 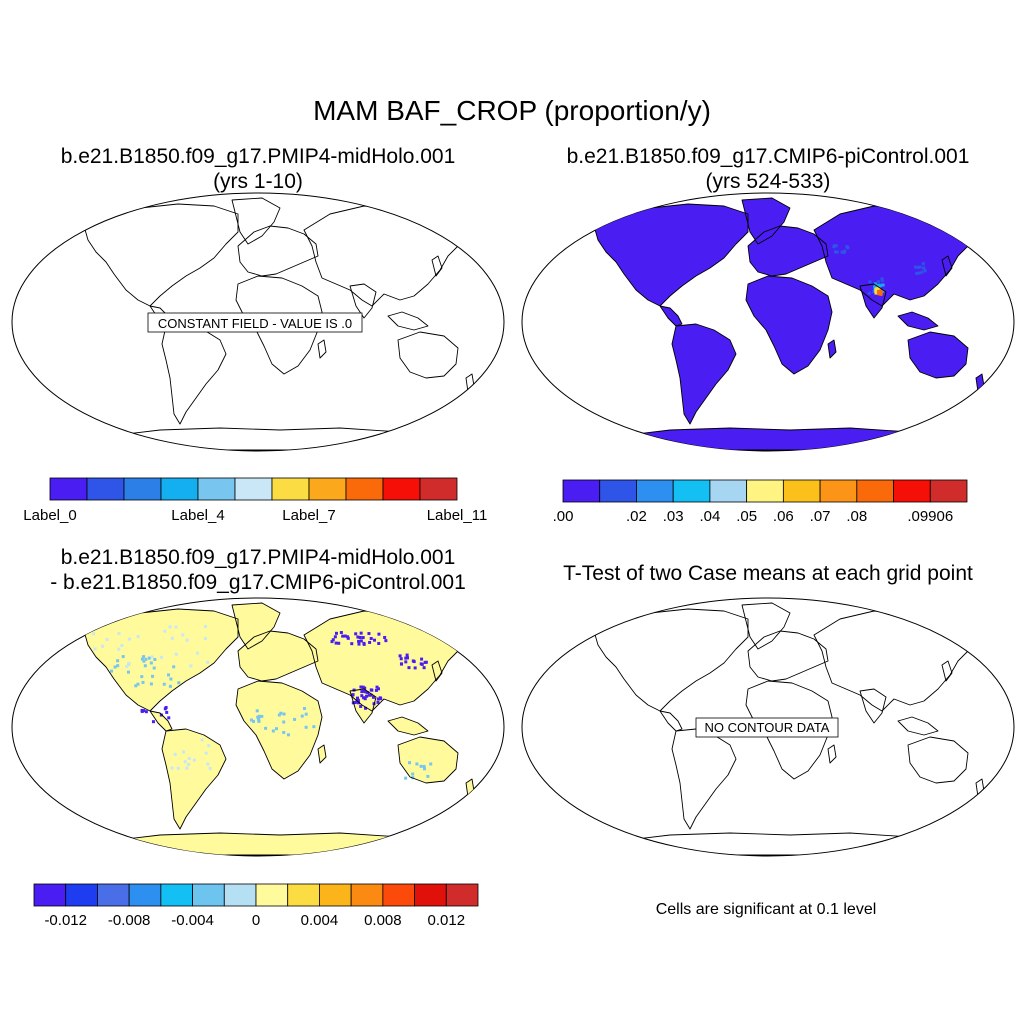 I want to click on colorbar-tick-label: Label_0, so click(x=49, y=515).